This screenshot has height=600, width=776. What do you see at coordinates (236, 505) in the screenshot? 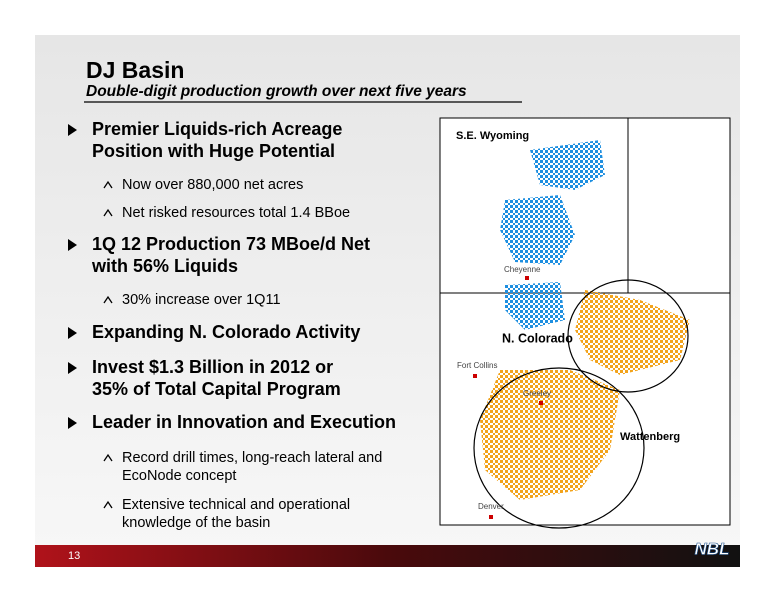
I see `sub-bullet-text: Extensive technical and operational` at bounding box center [236, 505].